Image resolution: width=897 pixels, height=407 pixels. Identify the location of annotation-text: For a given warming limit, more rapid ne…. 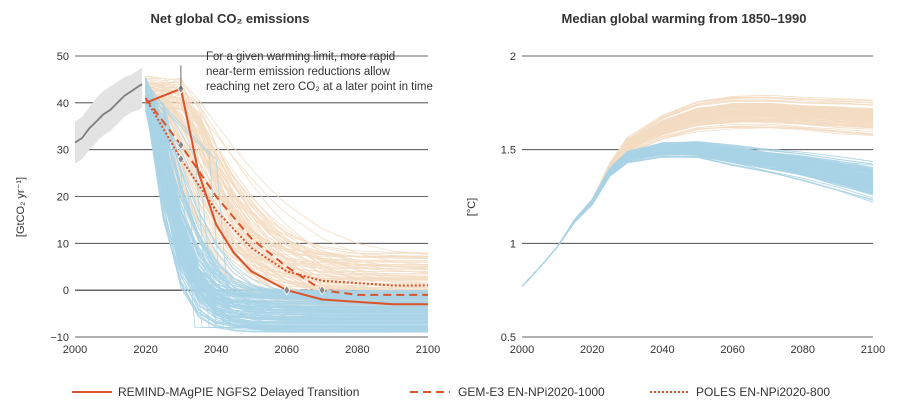
(319, 72).